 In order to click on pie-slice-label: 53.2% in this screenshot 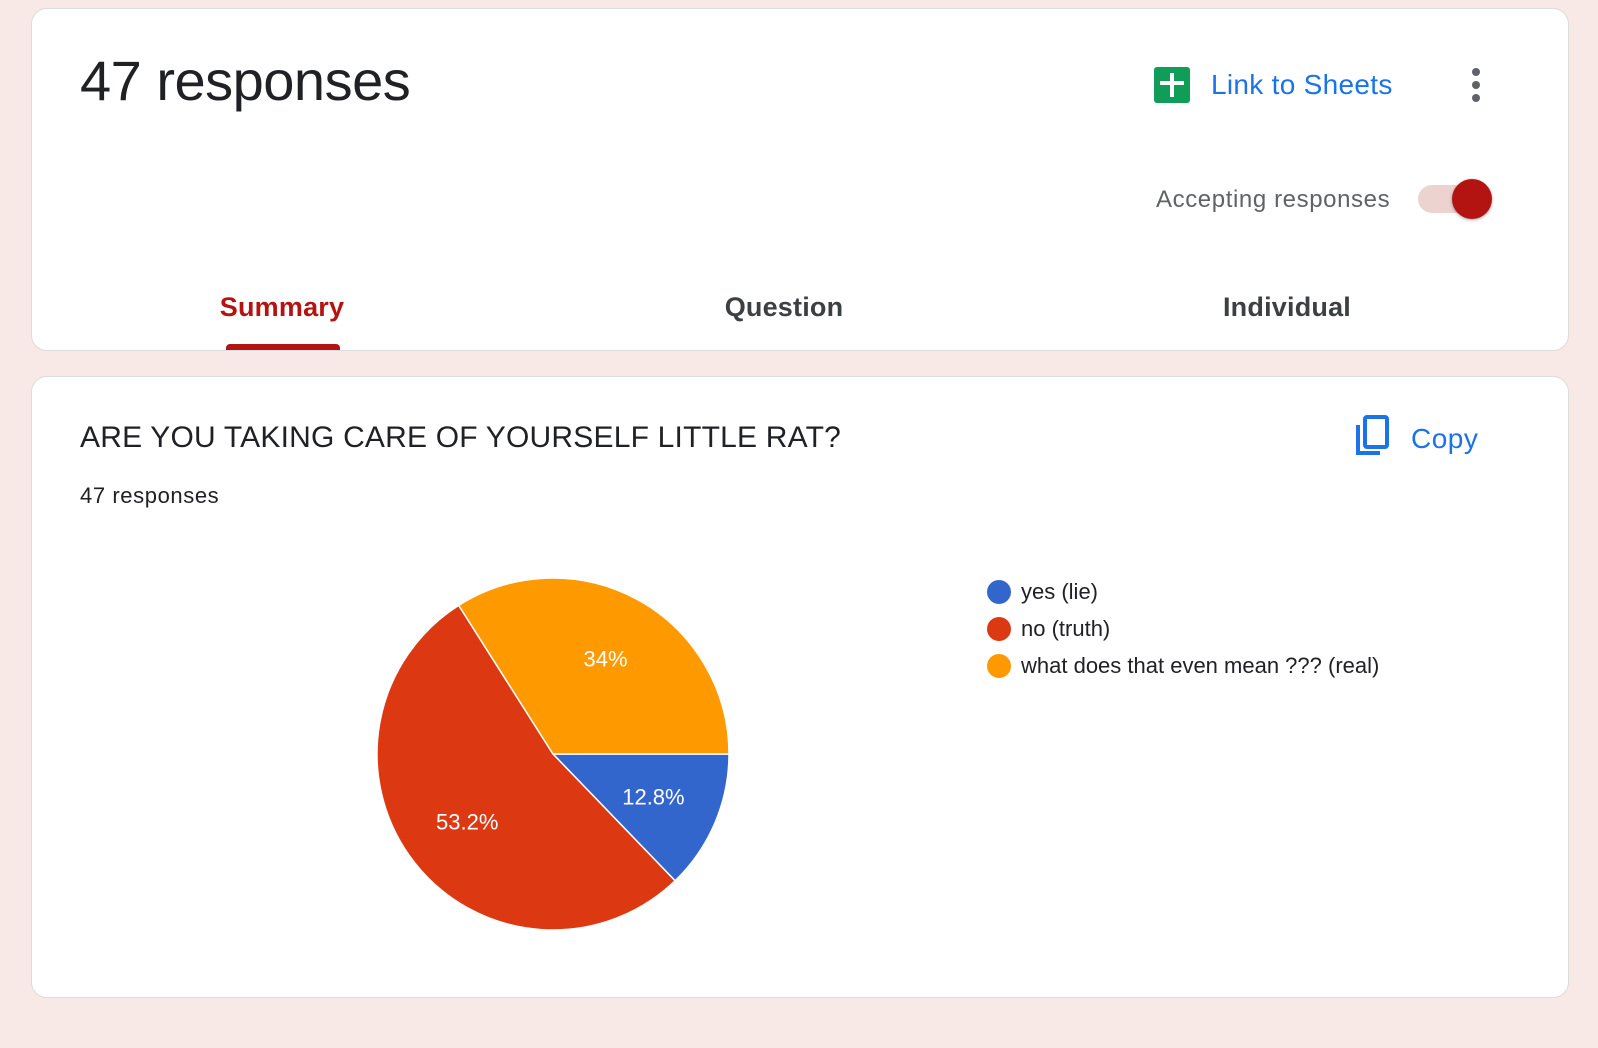, I will do `click(467, 821)`.